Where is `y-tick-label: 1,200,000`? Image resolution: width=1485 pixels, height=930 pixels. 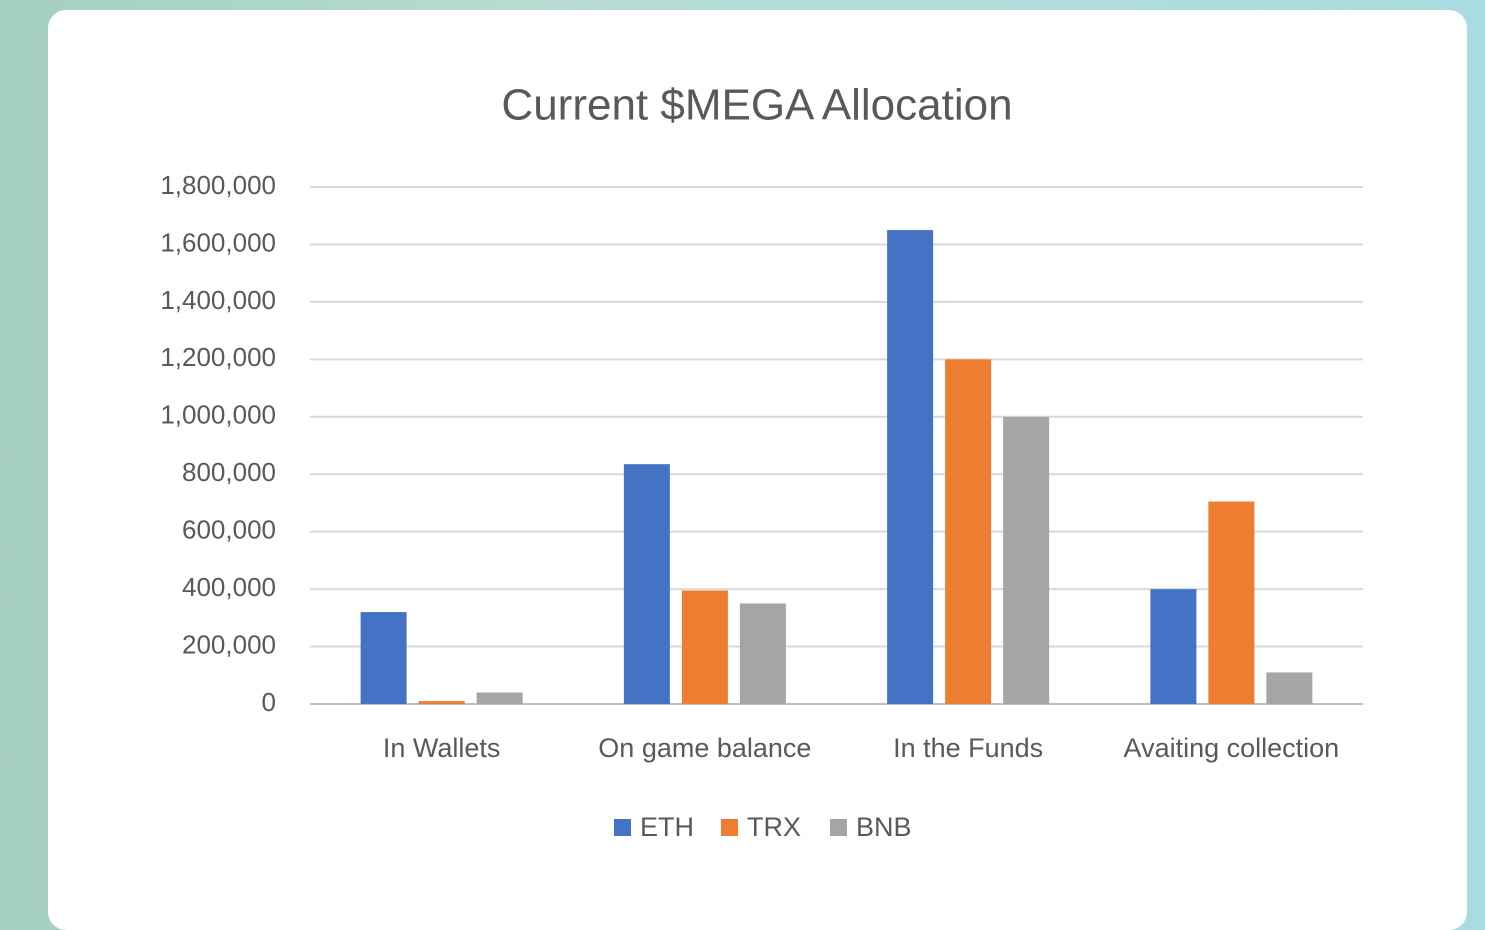
y-tick-label: 1,200,000 is located at coordinates (218, 357).